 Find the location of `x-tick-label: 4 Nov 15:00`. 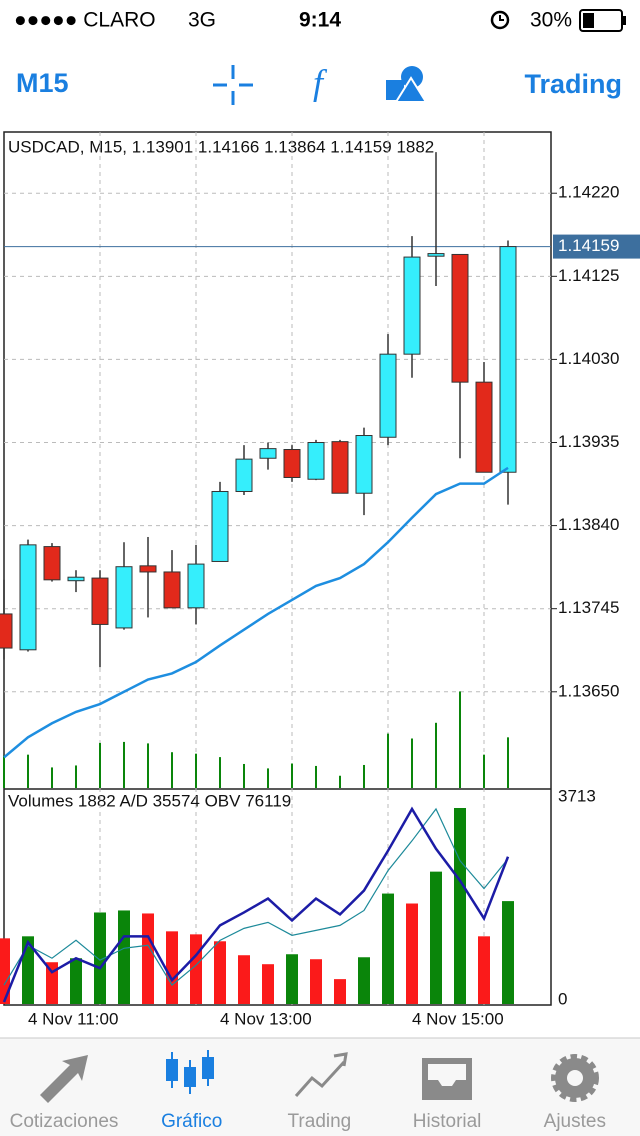

x-tick-label: 4 Nov 15:00 is located at coordinates (458, 1018).